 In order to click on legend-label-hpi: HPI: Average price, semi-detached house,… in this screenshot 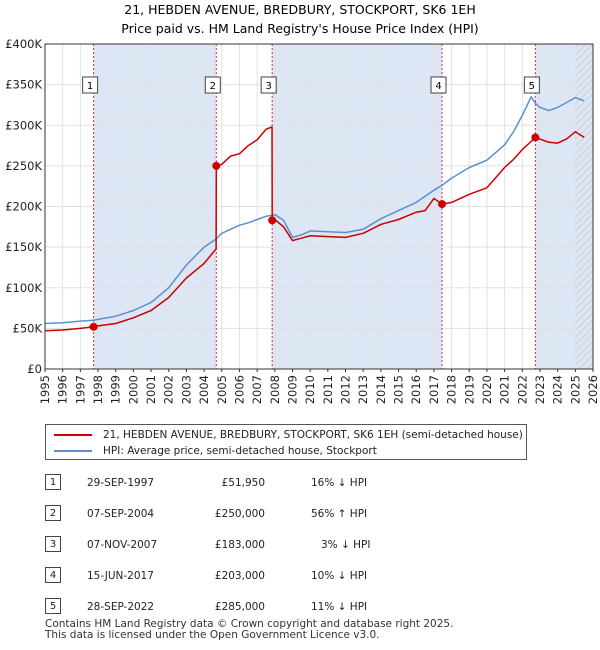, I will do `click(240, 451)`.